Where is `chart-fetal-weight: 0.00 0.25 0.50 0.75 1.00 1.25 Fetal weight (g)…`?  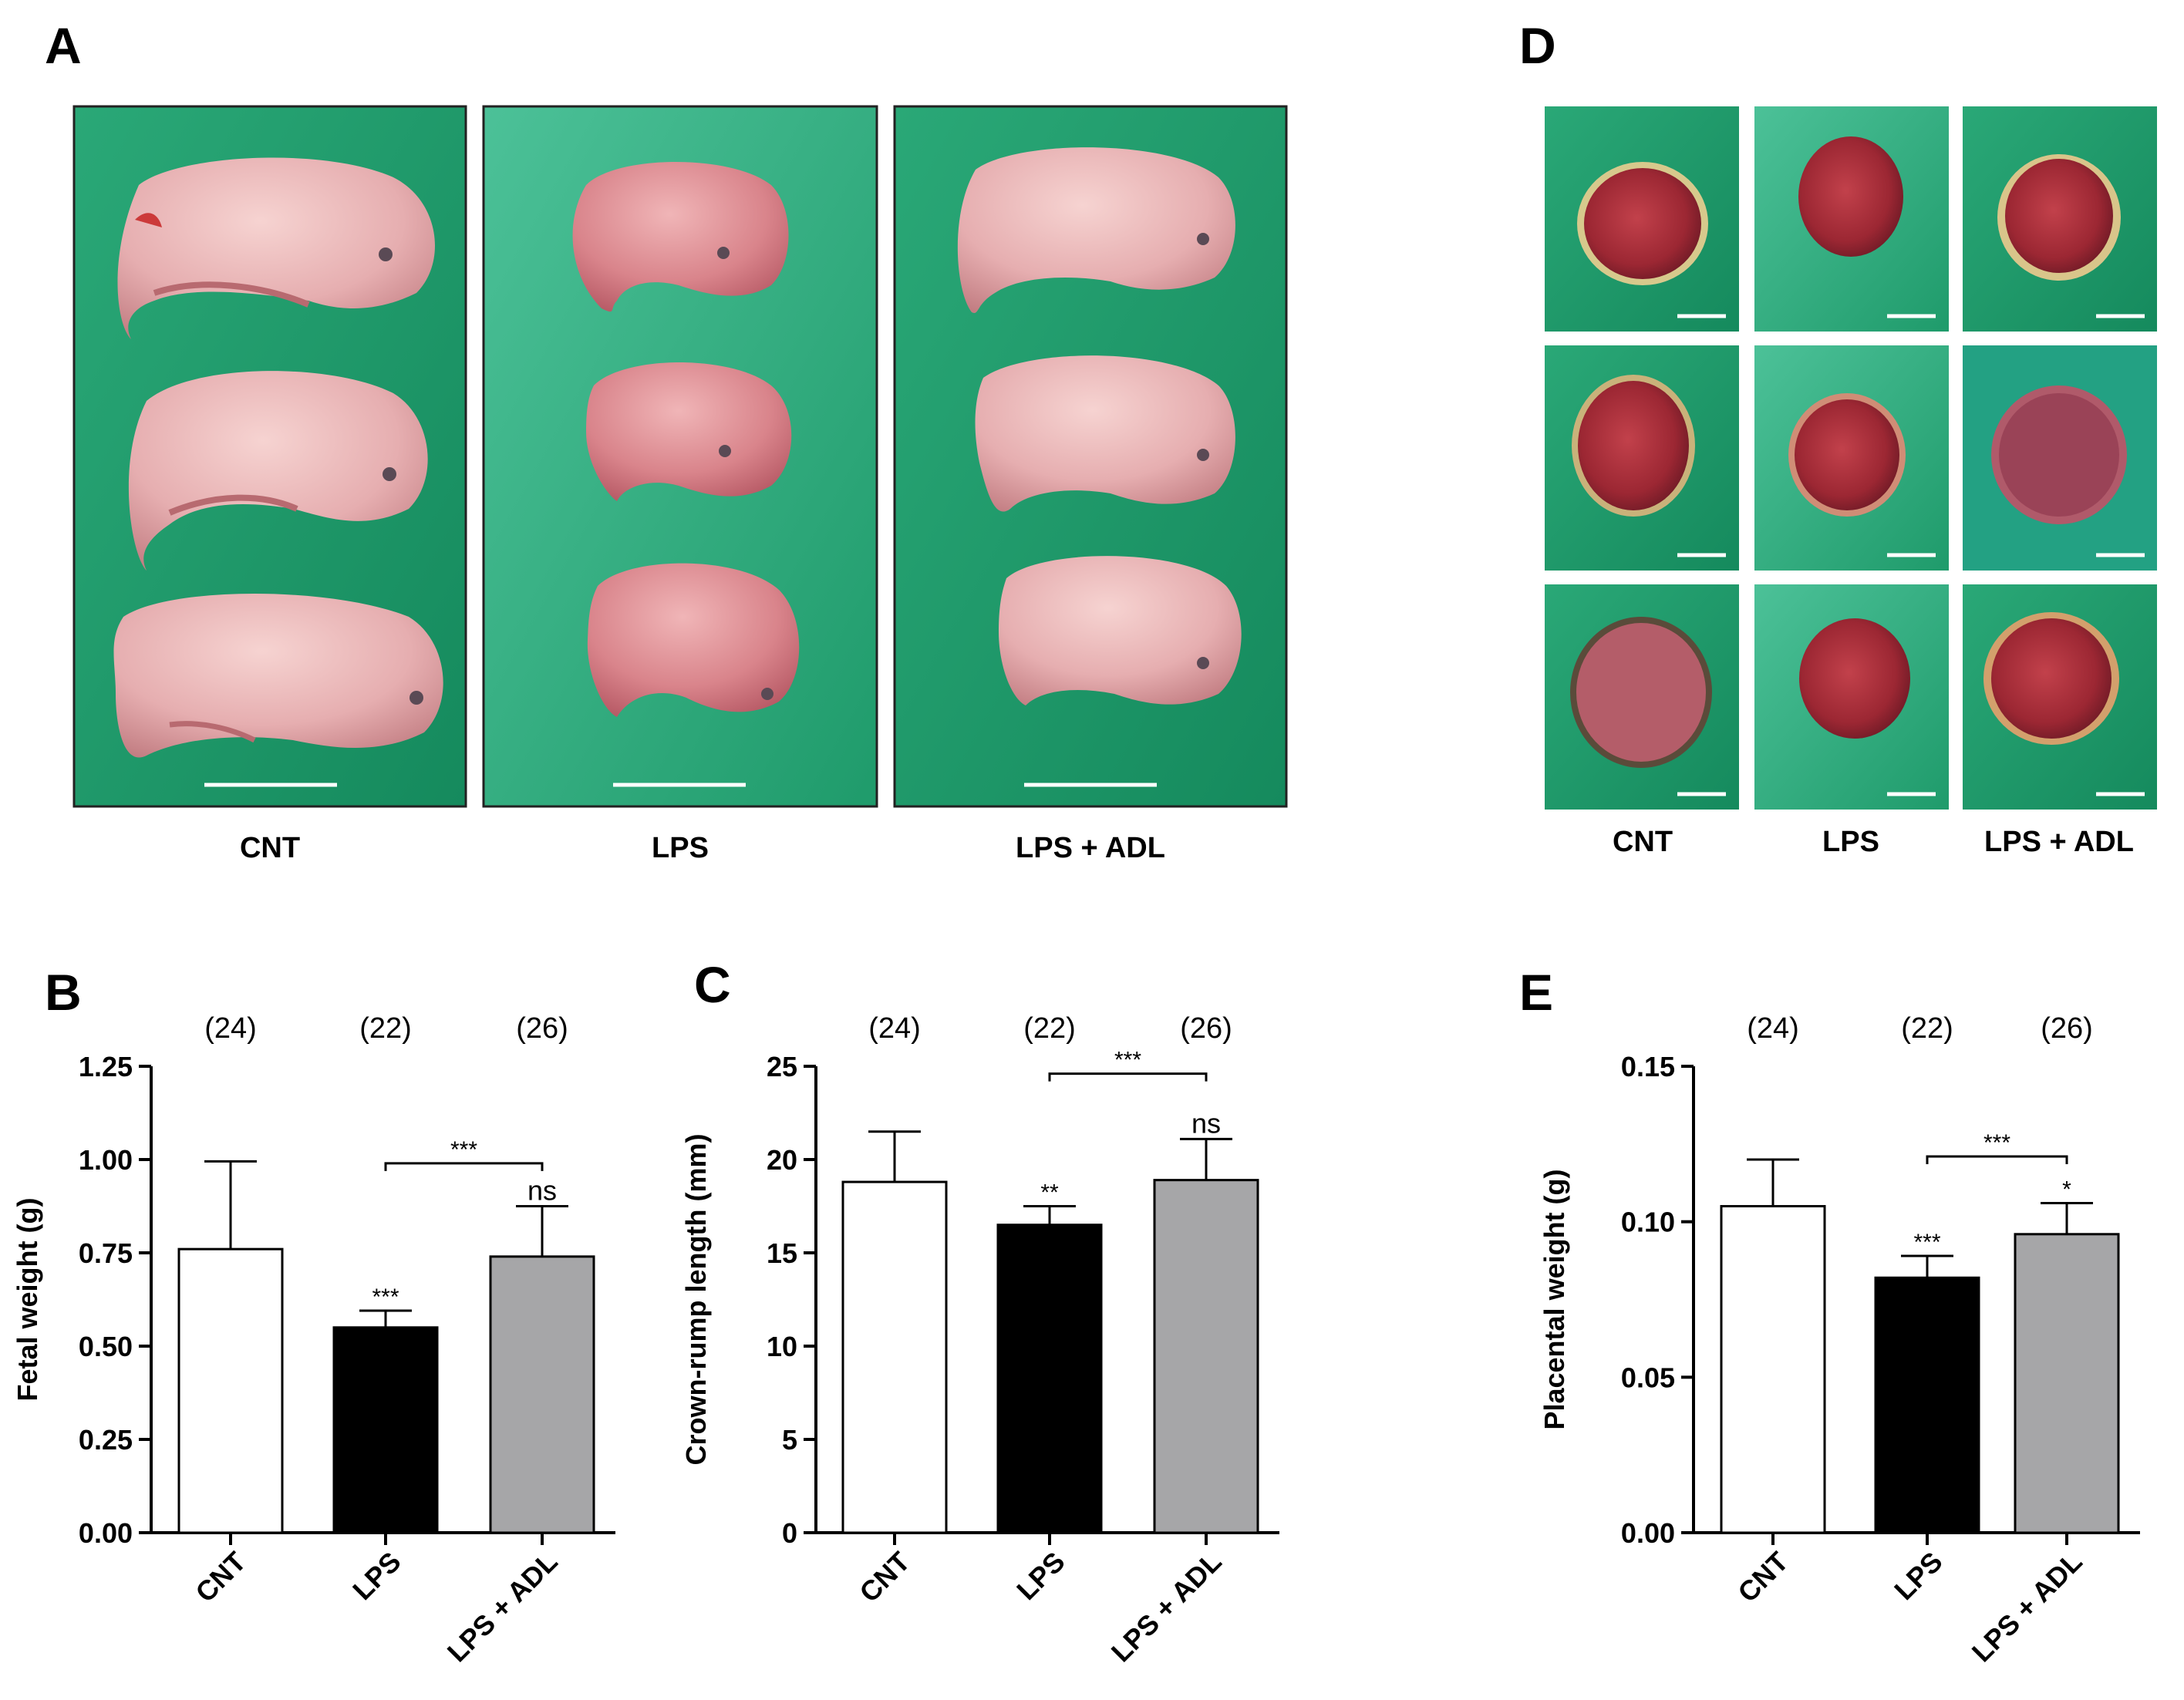 chart-fetal-weight: 0.00 0.25 0.50 0.75 1.00 1.25 Fetal weight (g)… is located at coordinates (314, 1340).